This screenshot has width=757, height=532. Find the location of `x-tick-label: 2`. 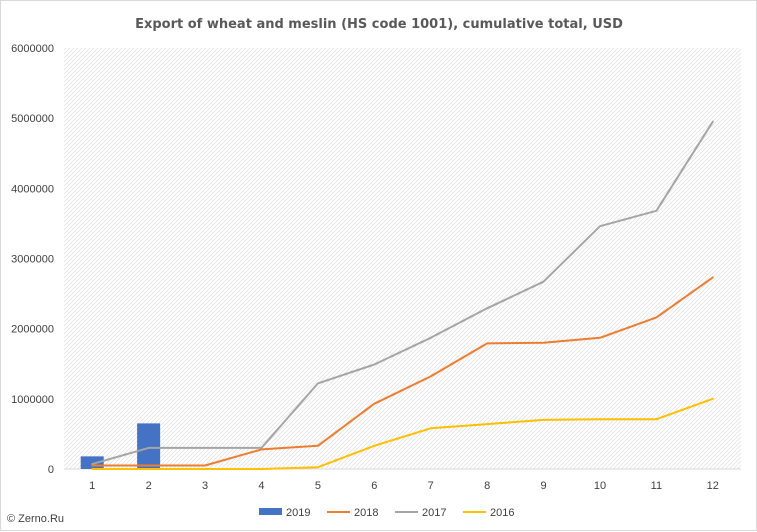

x-tick-label: 2 is located at coordinates (149, 486).